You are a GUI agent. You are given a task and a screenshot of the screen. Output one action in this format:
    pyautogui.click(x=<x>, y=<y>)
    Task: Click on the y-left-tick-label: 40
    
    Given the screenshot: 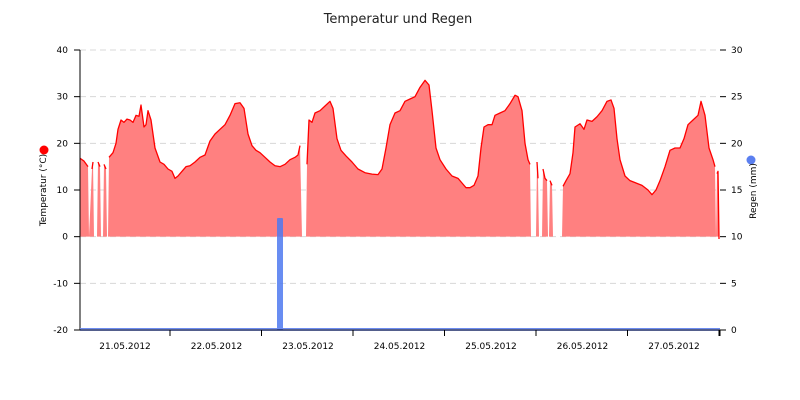 What is the action you would take?
    pyautogui.click(x=63, y=51)
    